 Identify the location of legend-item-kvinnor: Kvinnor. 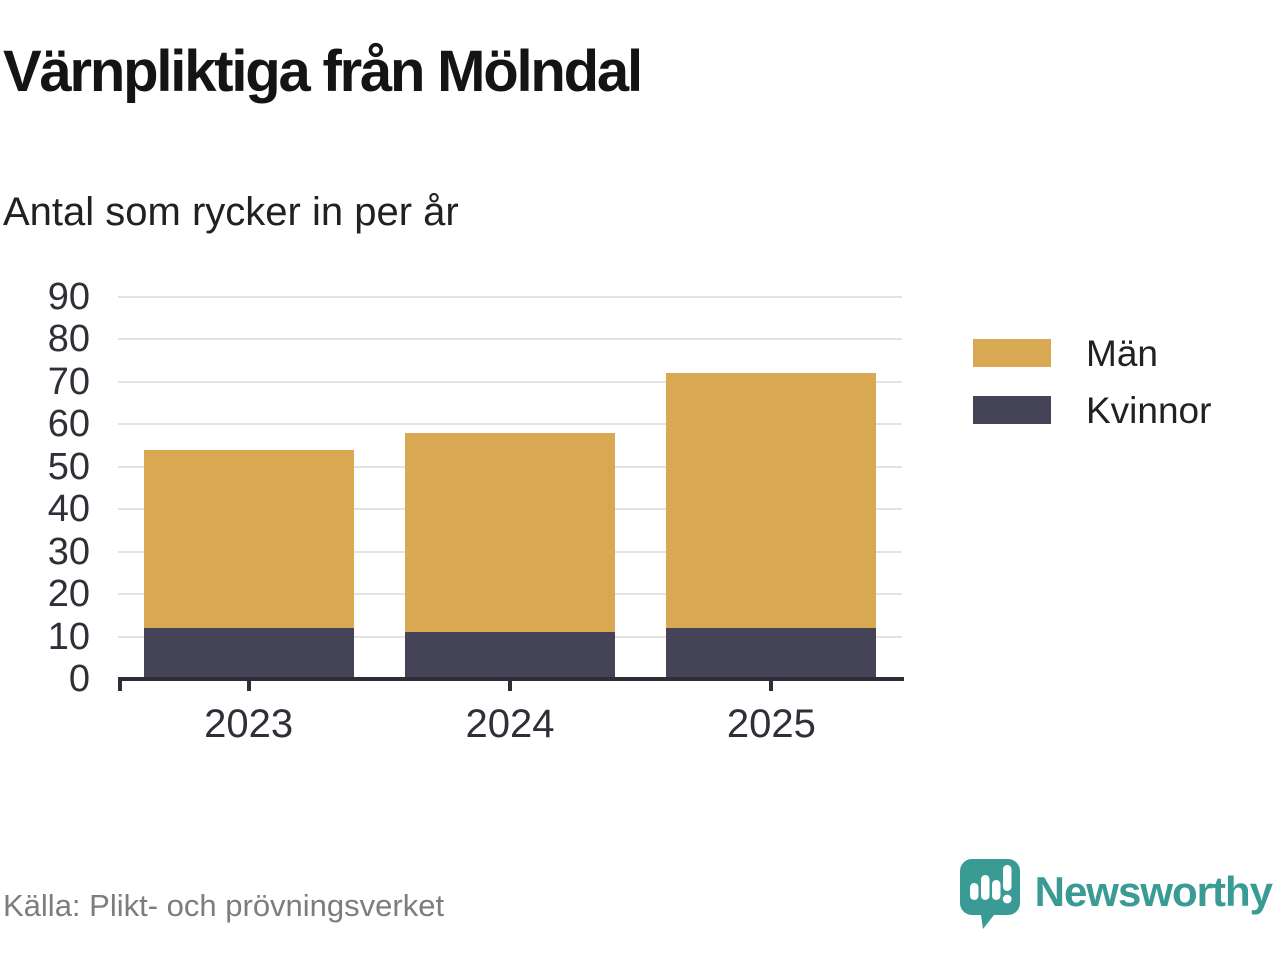
(1092, 410).